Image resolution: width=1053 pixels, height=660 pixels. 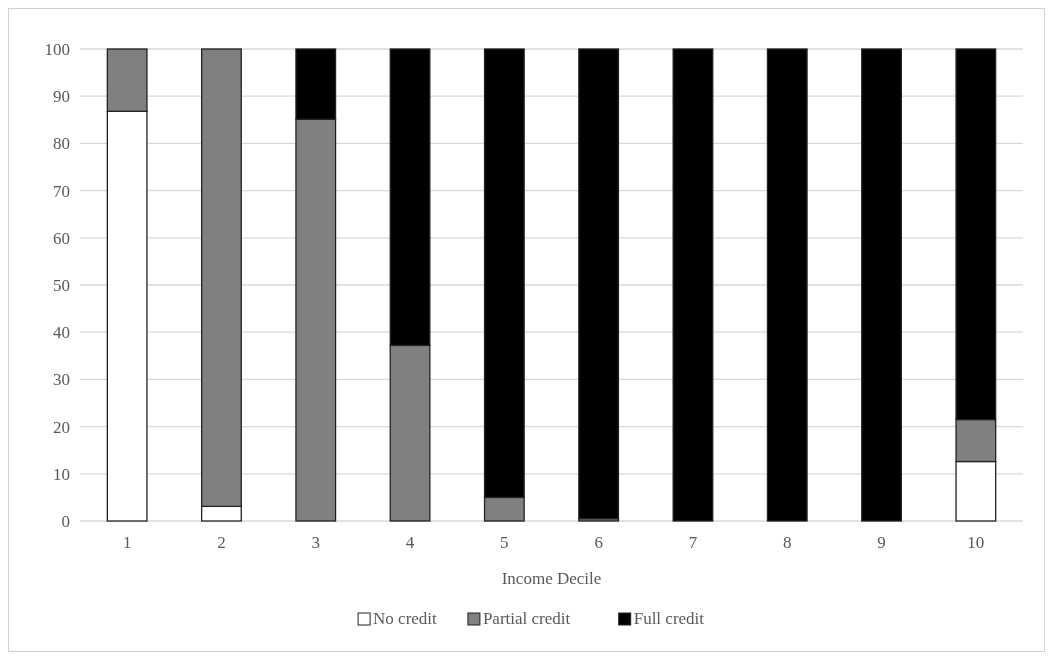 What do you see at coordinates (693, 542) in the screenshot?
I see `x-tick-label: 7` at bounding box center [693, 542].